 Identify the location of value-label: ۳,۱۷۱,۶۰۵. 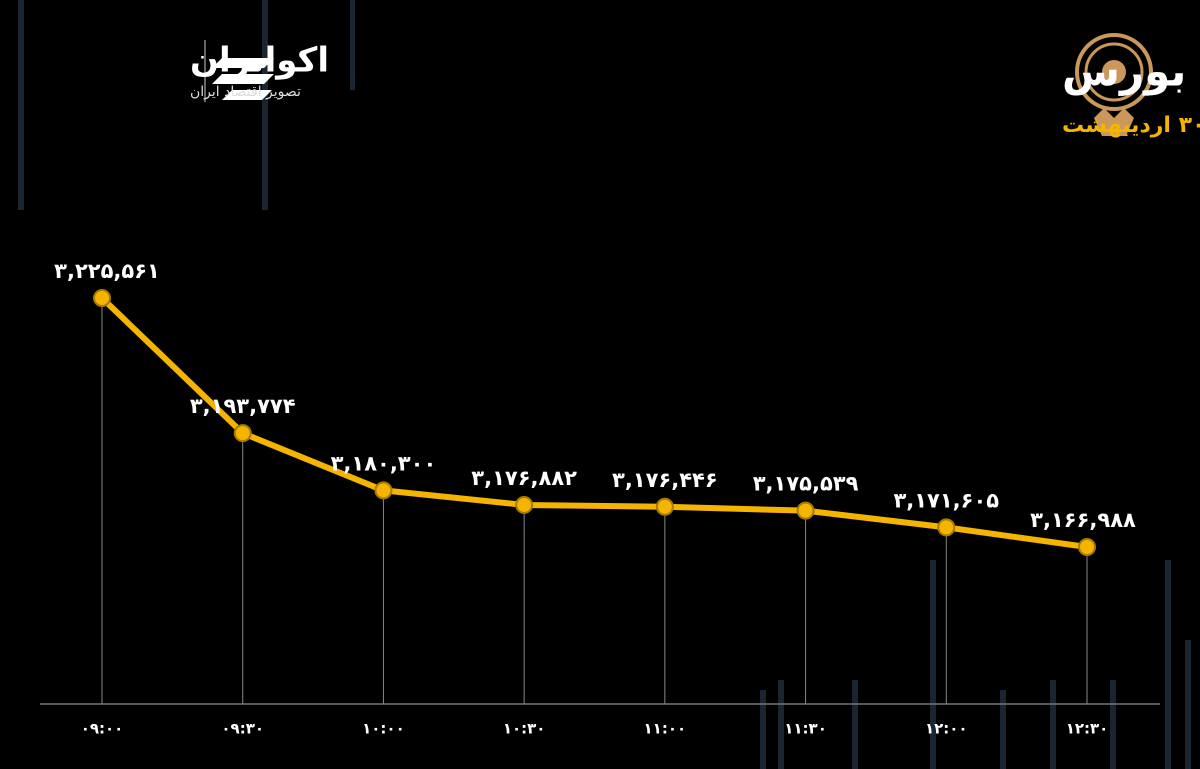
(946, 500).